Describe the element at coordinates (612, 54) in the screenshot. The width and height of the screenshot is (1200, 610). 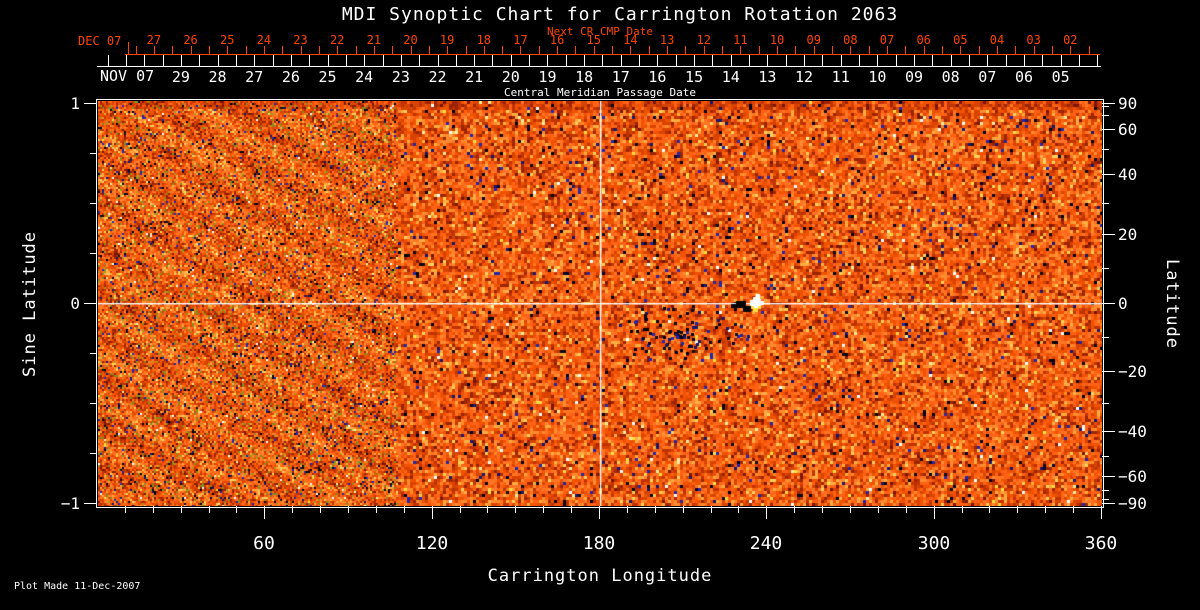
I see `next-cr-axis-line` at that location.